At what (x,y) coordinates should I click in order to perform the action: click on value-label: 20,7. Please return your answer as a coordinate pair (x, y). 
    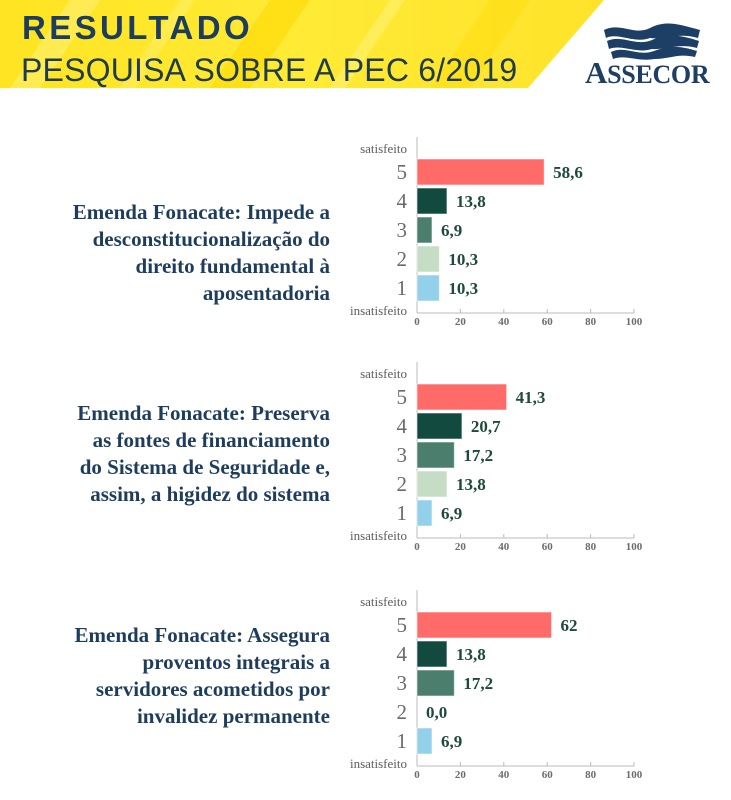
    Looking at the image, I should click on (486, 426).